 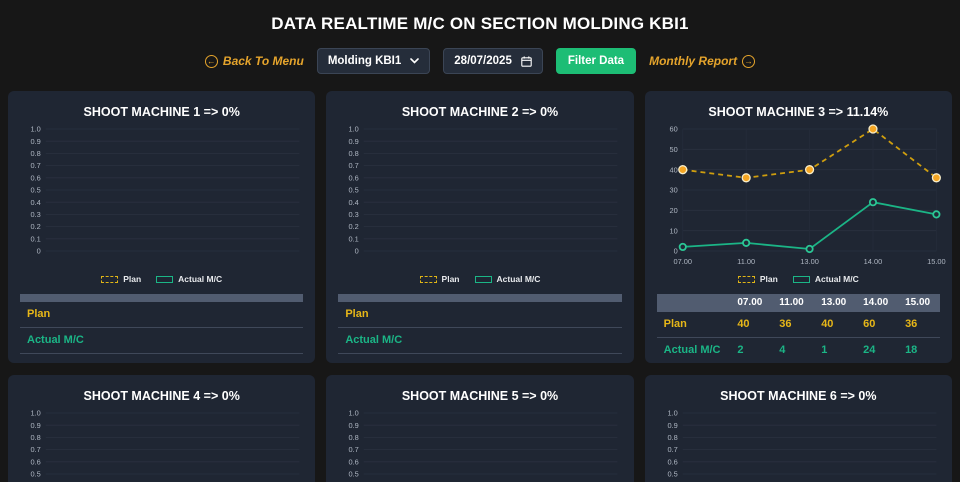 I want to click on panel-title: SHOOT MACHINE 6 => 0%, so click(x=798, y=396).